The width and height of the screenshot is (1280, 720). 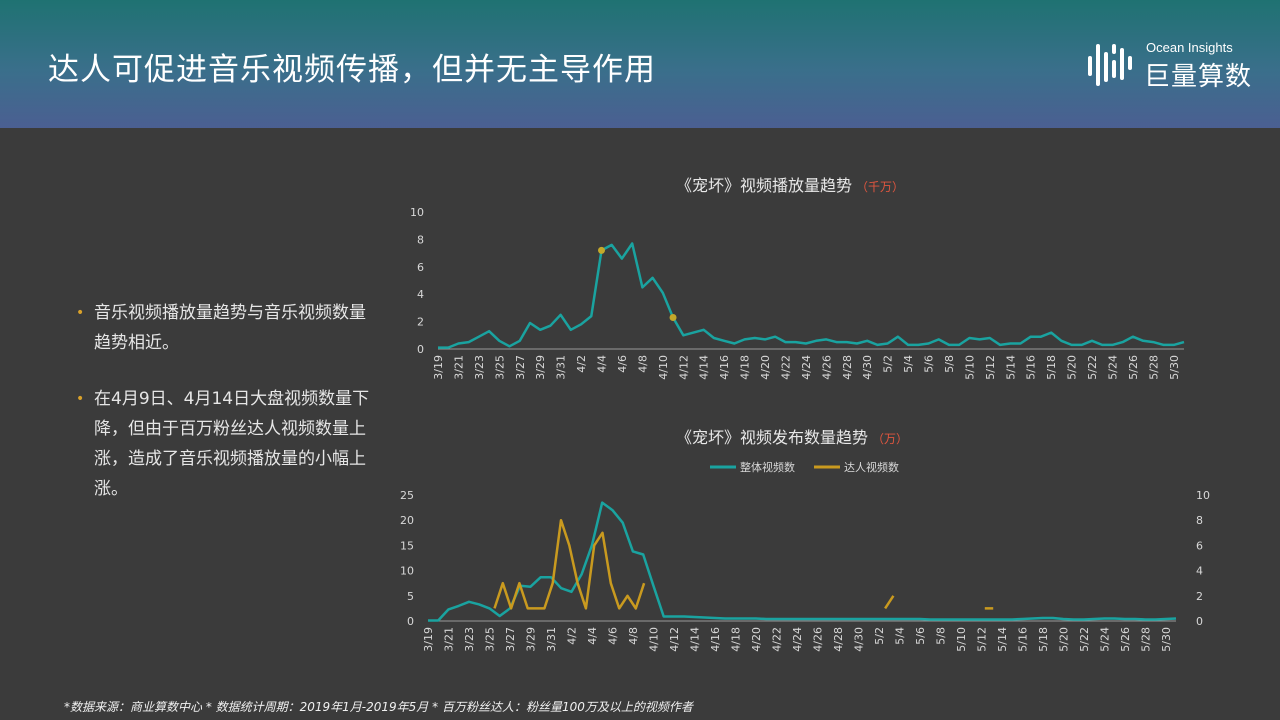 I want to click on y-tick-label: 2, so click(x=420, y=322).